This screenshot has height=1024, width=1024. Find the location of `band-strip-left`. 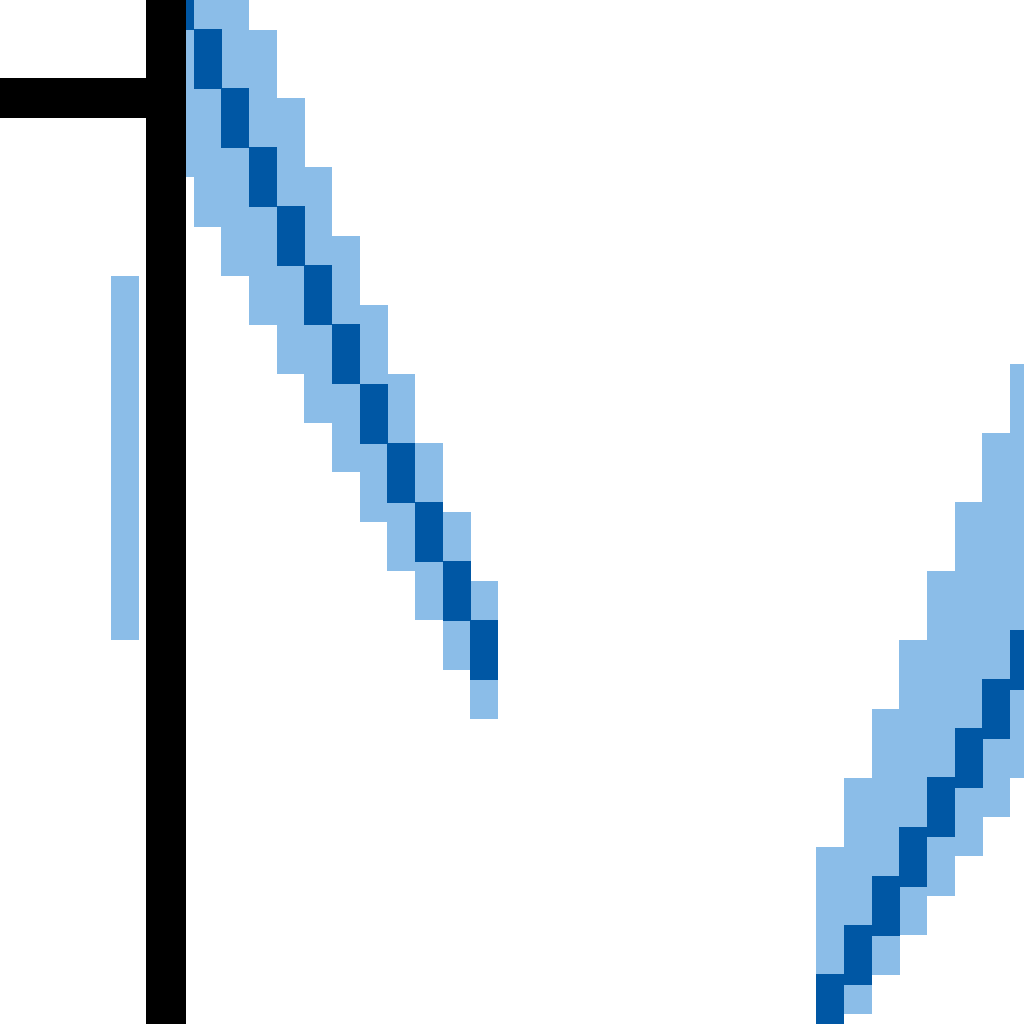

band-strip-left is located at coordinates (125, 458).